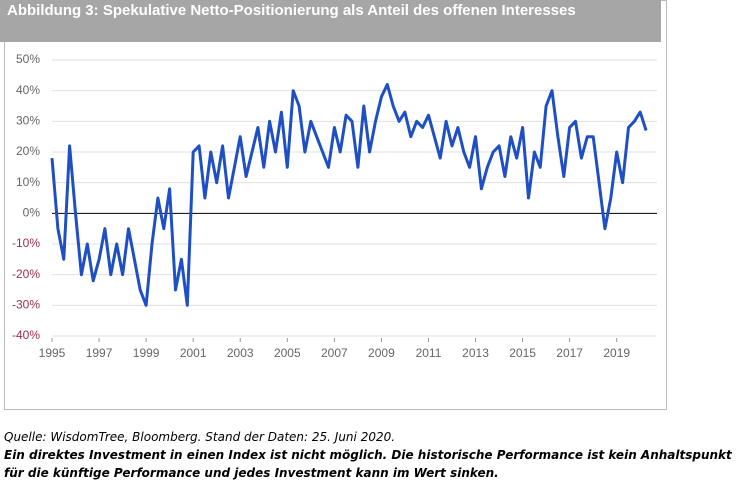  Describe the element at coordinates (334, 353) in the screenshot. I see `x-tick-label: 2007` at that location.